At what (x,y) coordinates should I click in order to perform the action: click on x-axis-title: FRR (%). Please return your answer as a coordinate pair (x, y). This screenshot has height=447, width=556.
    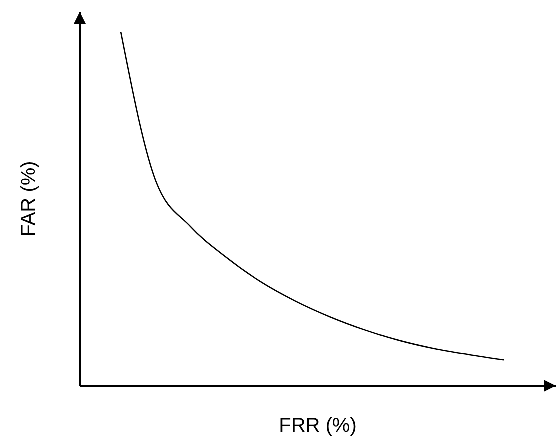
    Looking at the image, I should click on (318, 426).